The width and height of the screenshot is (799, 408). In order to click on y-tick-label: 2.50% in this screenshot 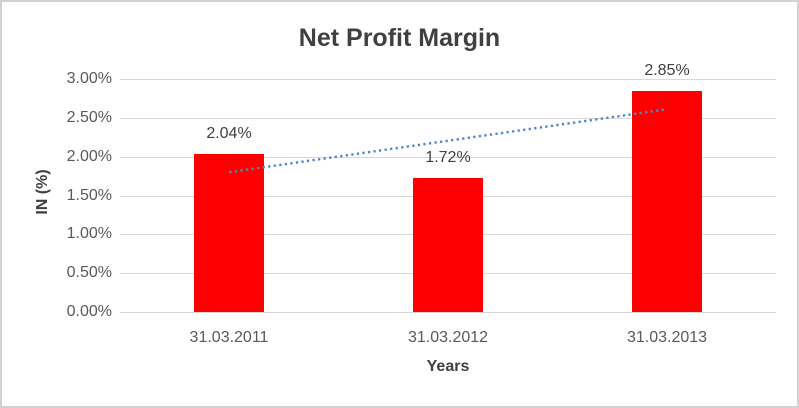, I will do `click(89, 117)`.